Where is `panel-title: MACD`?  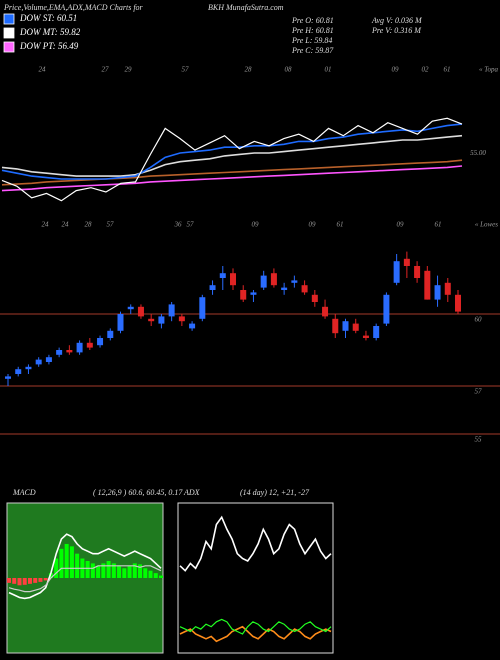 panel-title: MACD is located at coordinates (24, 492).